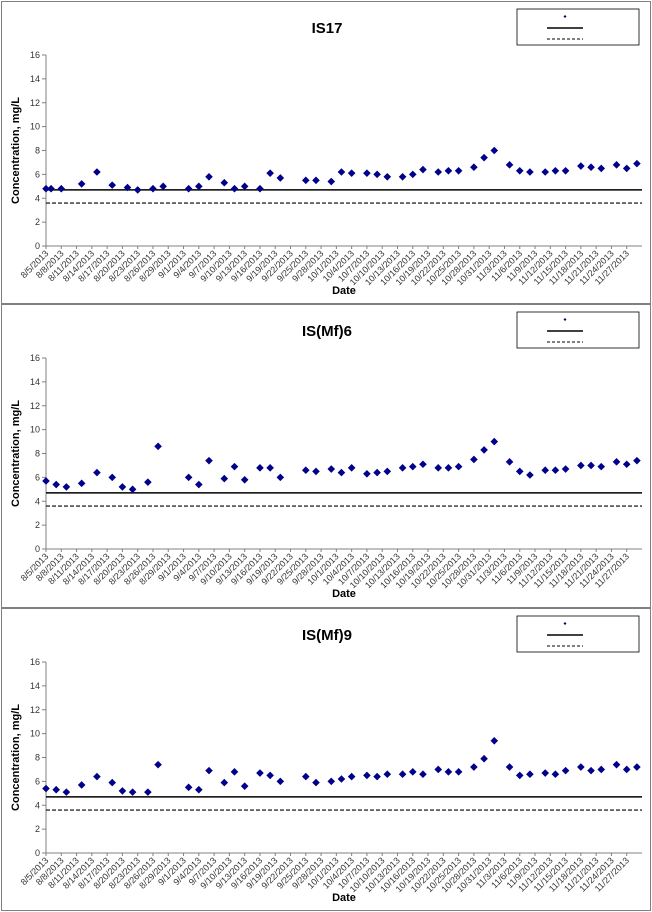 The height and width of the screenshot is (912, 652). Describe the element at coordinates (37, 198) in the screenshot. I see `y-tick-label: 4` at that location.